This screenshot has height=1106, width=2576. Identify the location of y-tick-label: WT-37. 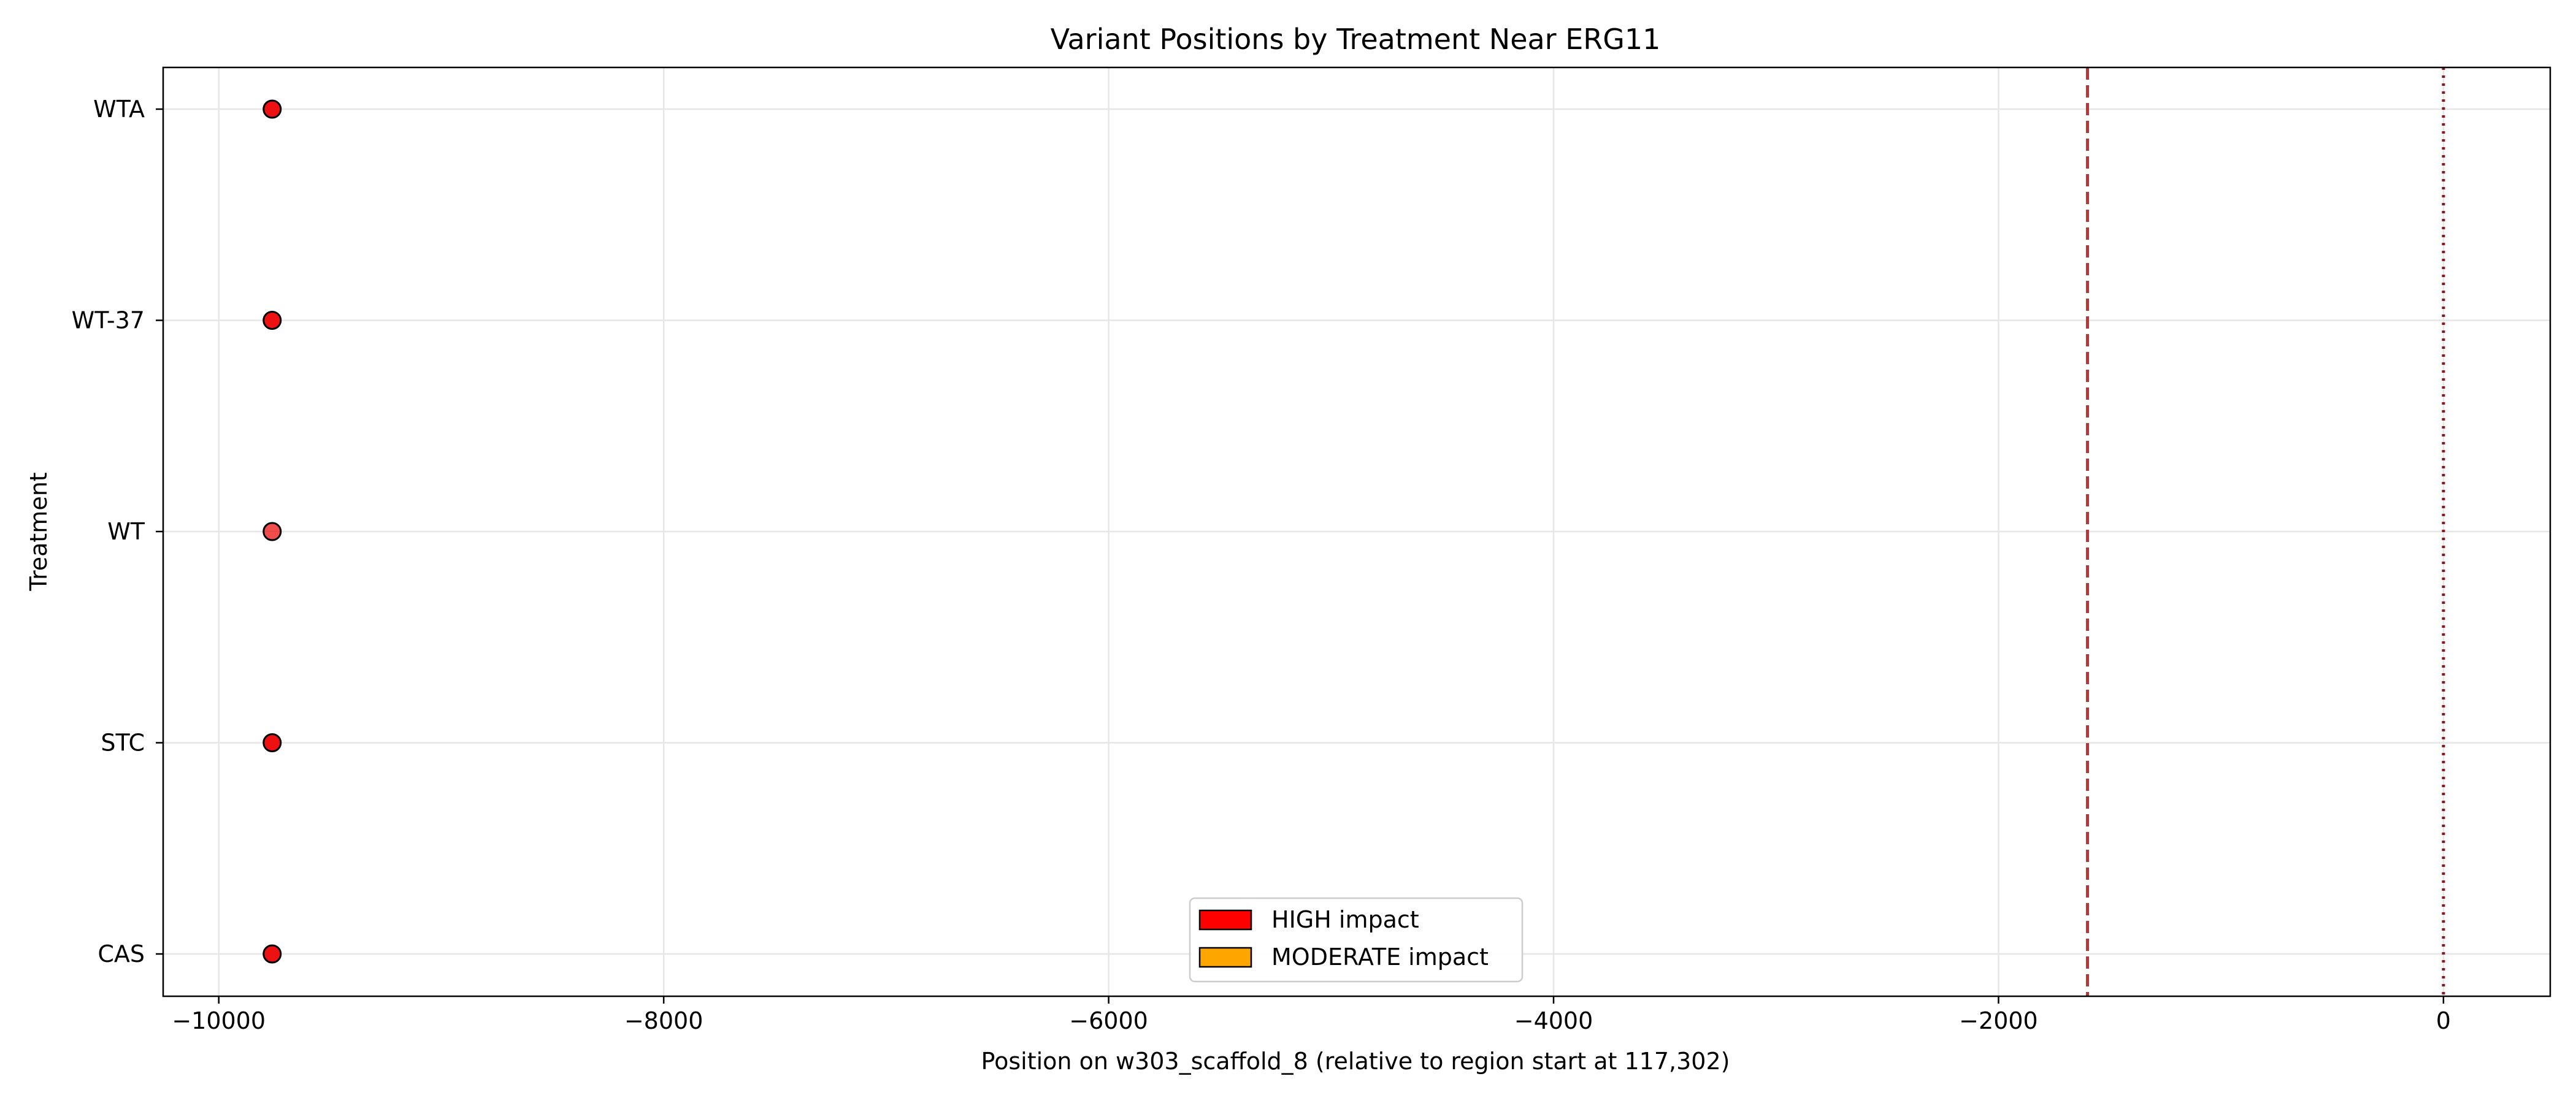
(108, 320).